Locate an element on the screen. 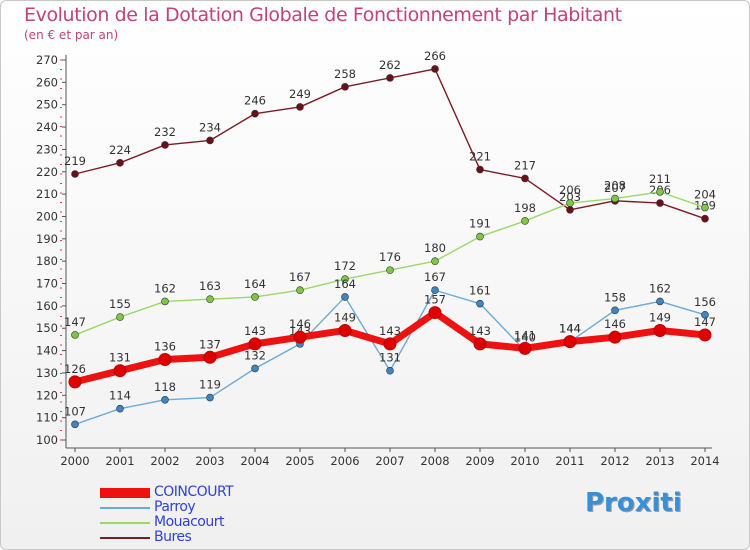  x-tick-label: 2006 is located at coordinates (344, 461).